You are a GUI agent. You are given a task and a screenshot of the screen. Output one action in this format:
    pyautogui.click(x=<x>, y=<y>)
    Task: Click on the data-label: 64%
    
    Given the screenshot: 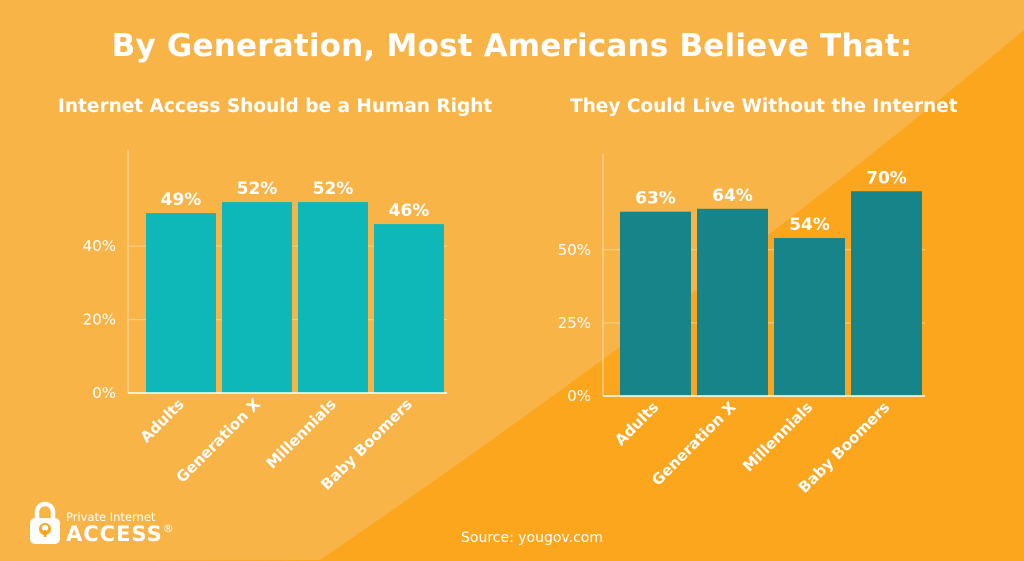 What is the action you would take?
    pyautogui.click(x=732, y=196)
    